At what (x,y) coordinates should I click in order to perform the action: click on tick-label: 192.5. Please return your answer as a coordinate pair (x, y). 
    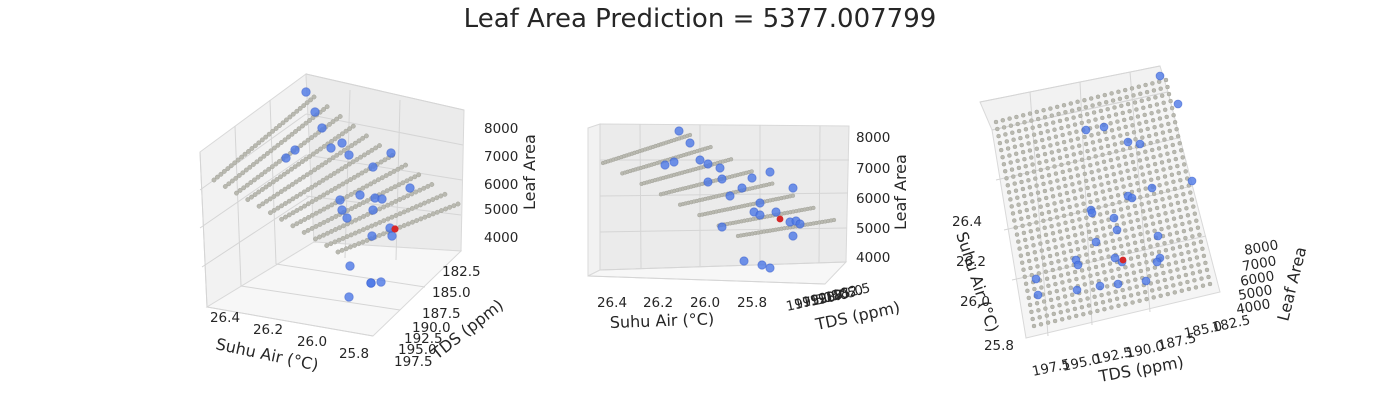
    Looking at the image, I should click on (821, 299).